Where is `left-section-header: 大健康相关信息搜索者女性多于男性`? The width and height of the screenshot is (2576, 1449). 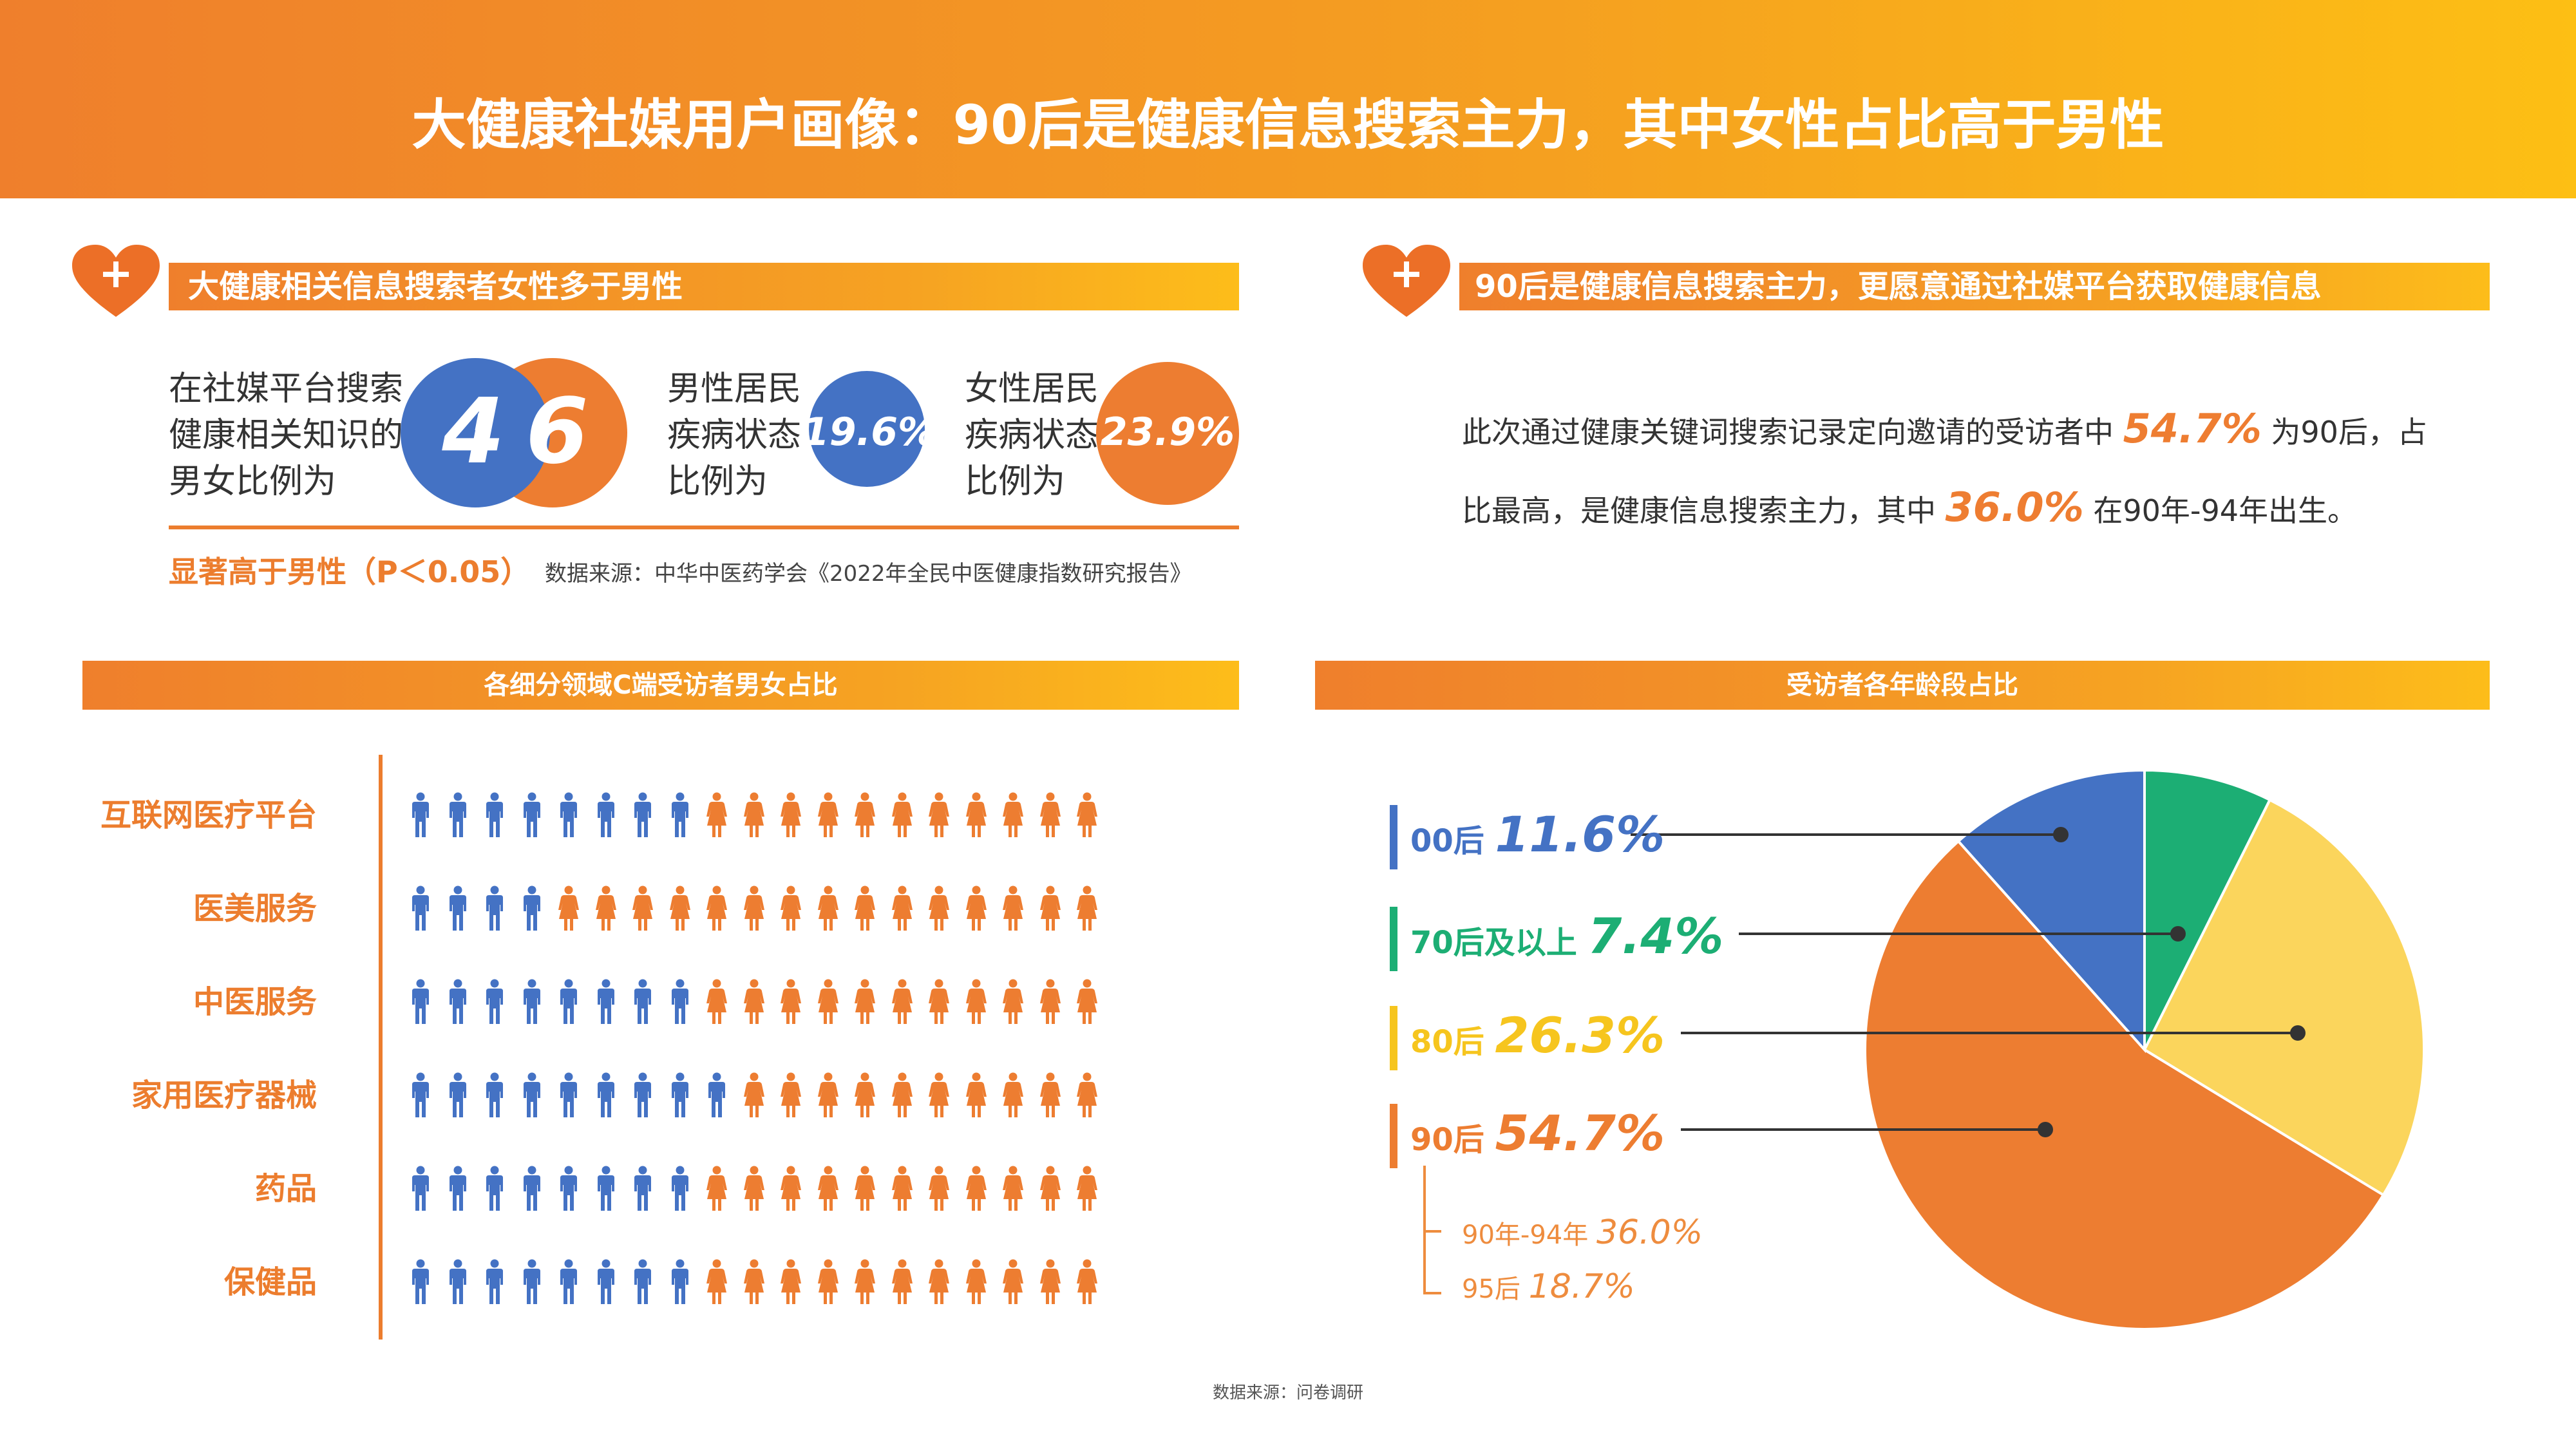 left-section-header: 大健康相关信息搜索者女性多于男性 is located at coordinates (435, 287).